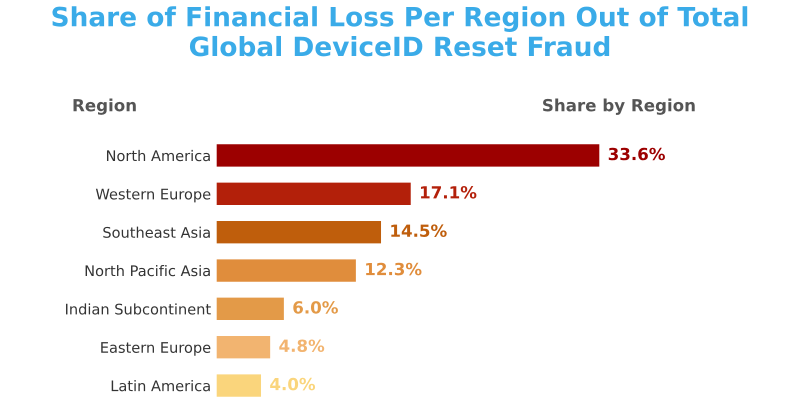 The height and width of the screenshot is (413, 800). What do you see at coordinates (448, 192) in the screenshot?
I see `data-label: 17.1%` at bounding box center [448, 192].